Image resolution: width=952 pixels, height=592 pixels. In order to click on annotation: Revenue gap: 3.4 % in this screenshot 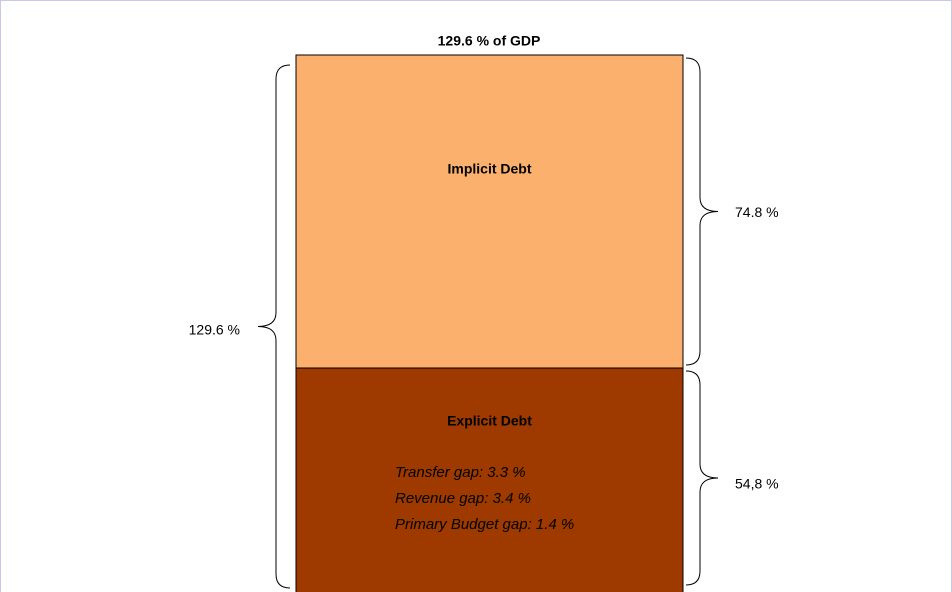, I will do `click(463, 498)`.